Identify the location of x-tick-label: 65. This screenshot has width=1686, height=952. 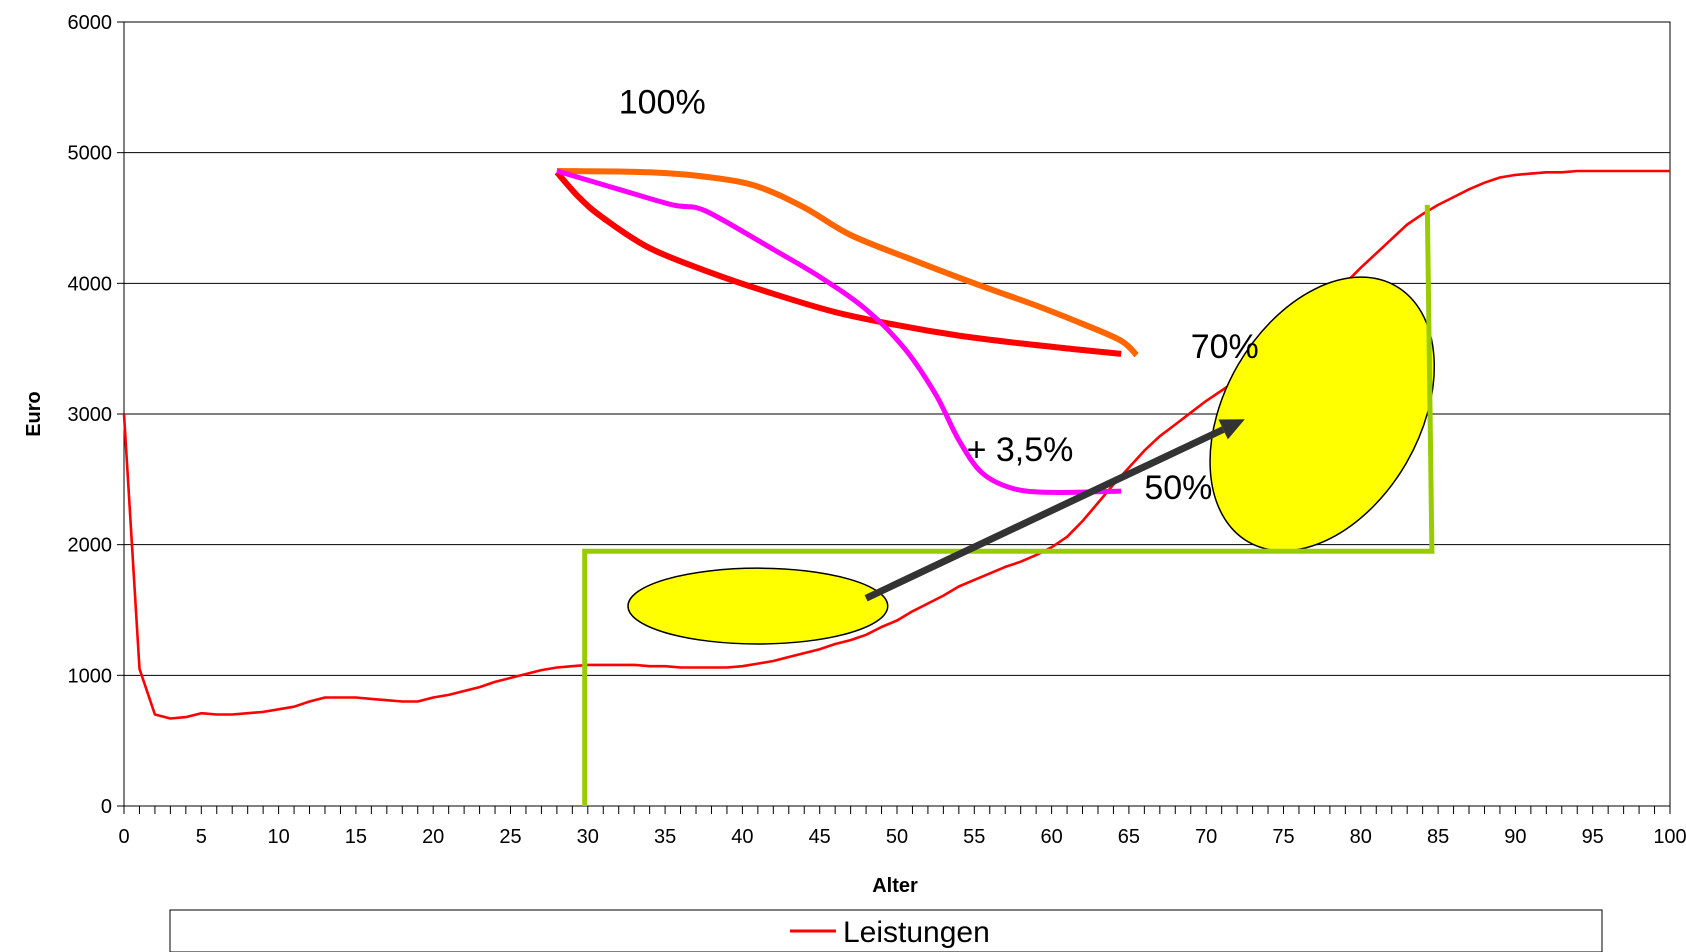
(1129, 837).